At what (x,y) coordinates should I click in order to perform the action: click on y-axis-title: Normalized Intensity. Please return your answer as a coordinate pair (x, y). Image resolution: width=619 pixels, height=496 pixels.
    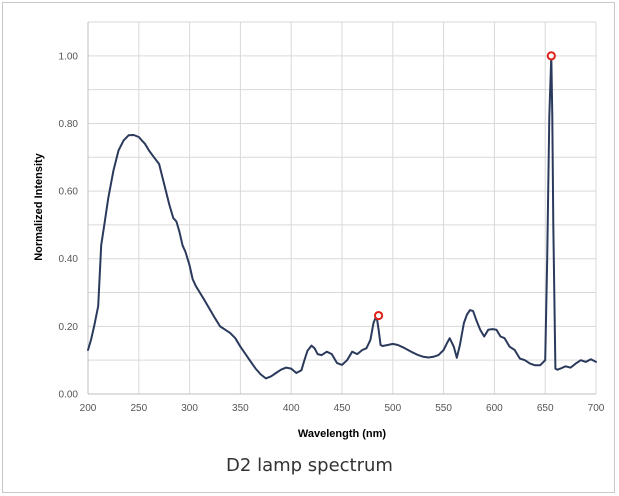
    Looking at the image, I should click on (39, 206).